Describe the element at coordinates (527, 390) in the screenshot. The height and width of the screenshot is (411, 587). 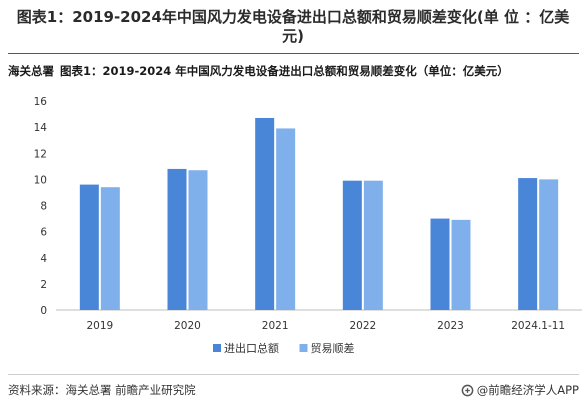
I see `footer-brand-label: @前瞻经济学人APP` at that location.